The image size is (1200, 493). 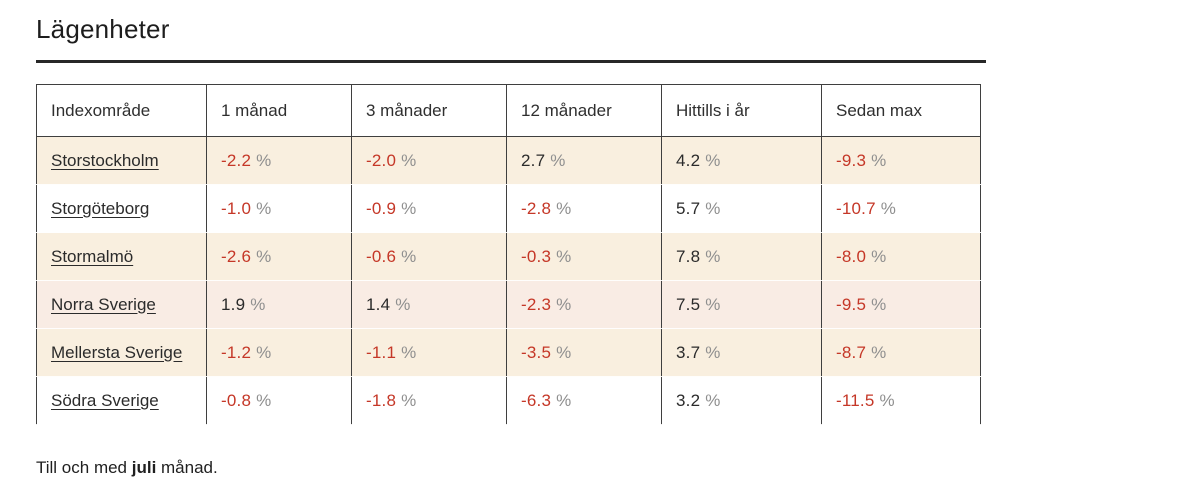 What do you see at coordinates (279, 400) in the screenshot?
I see `value-cell: -0.8%` at bounding box center [279, 400].